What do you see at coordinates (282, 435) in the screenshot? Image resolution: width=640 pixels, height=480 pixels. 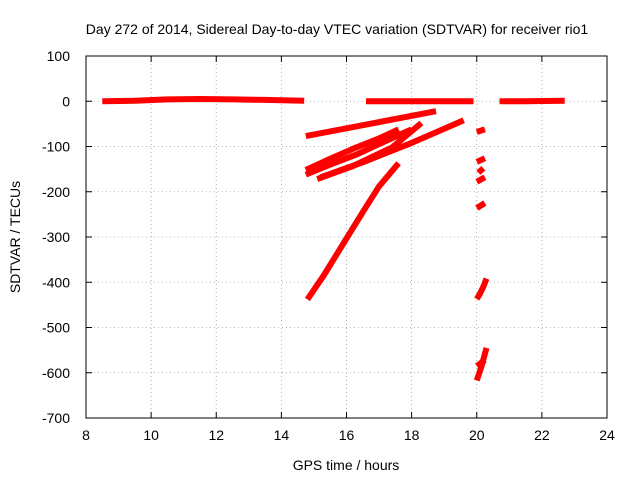 I see `x-tick-label: 14` at bounding box center [282, 435].